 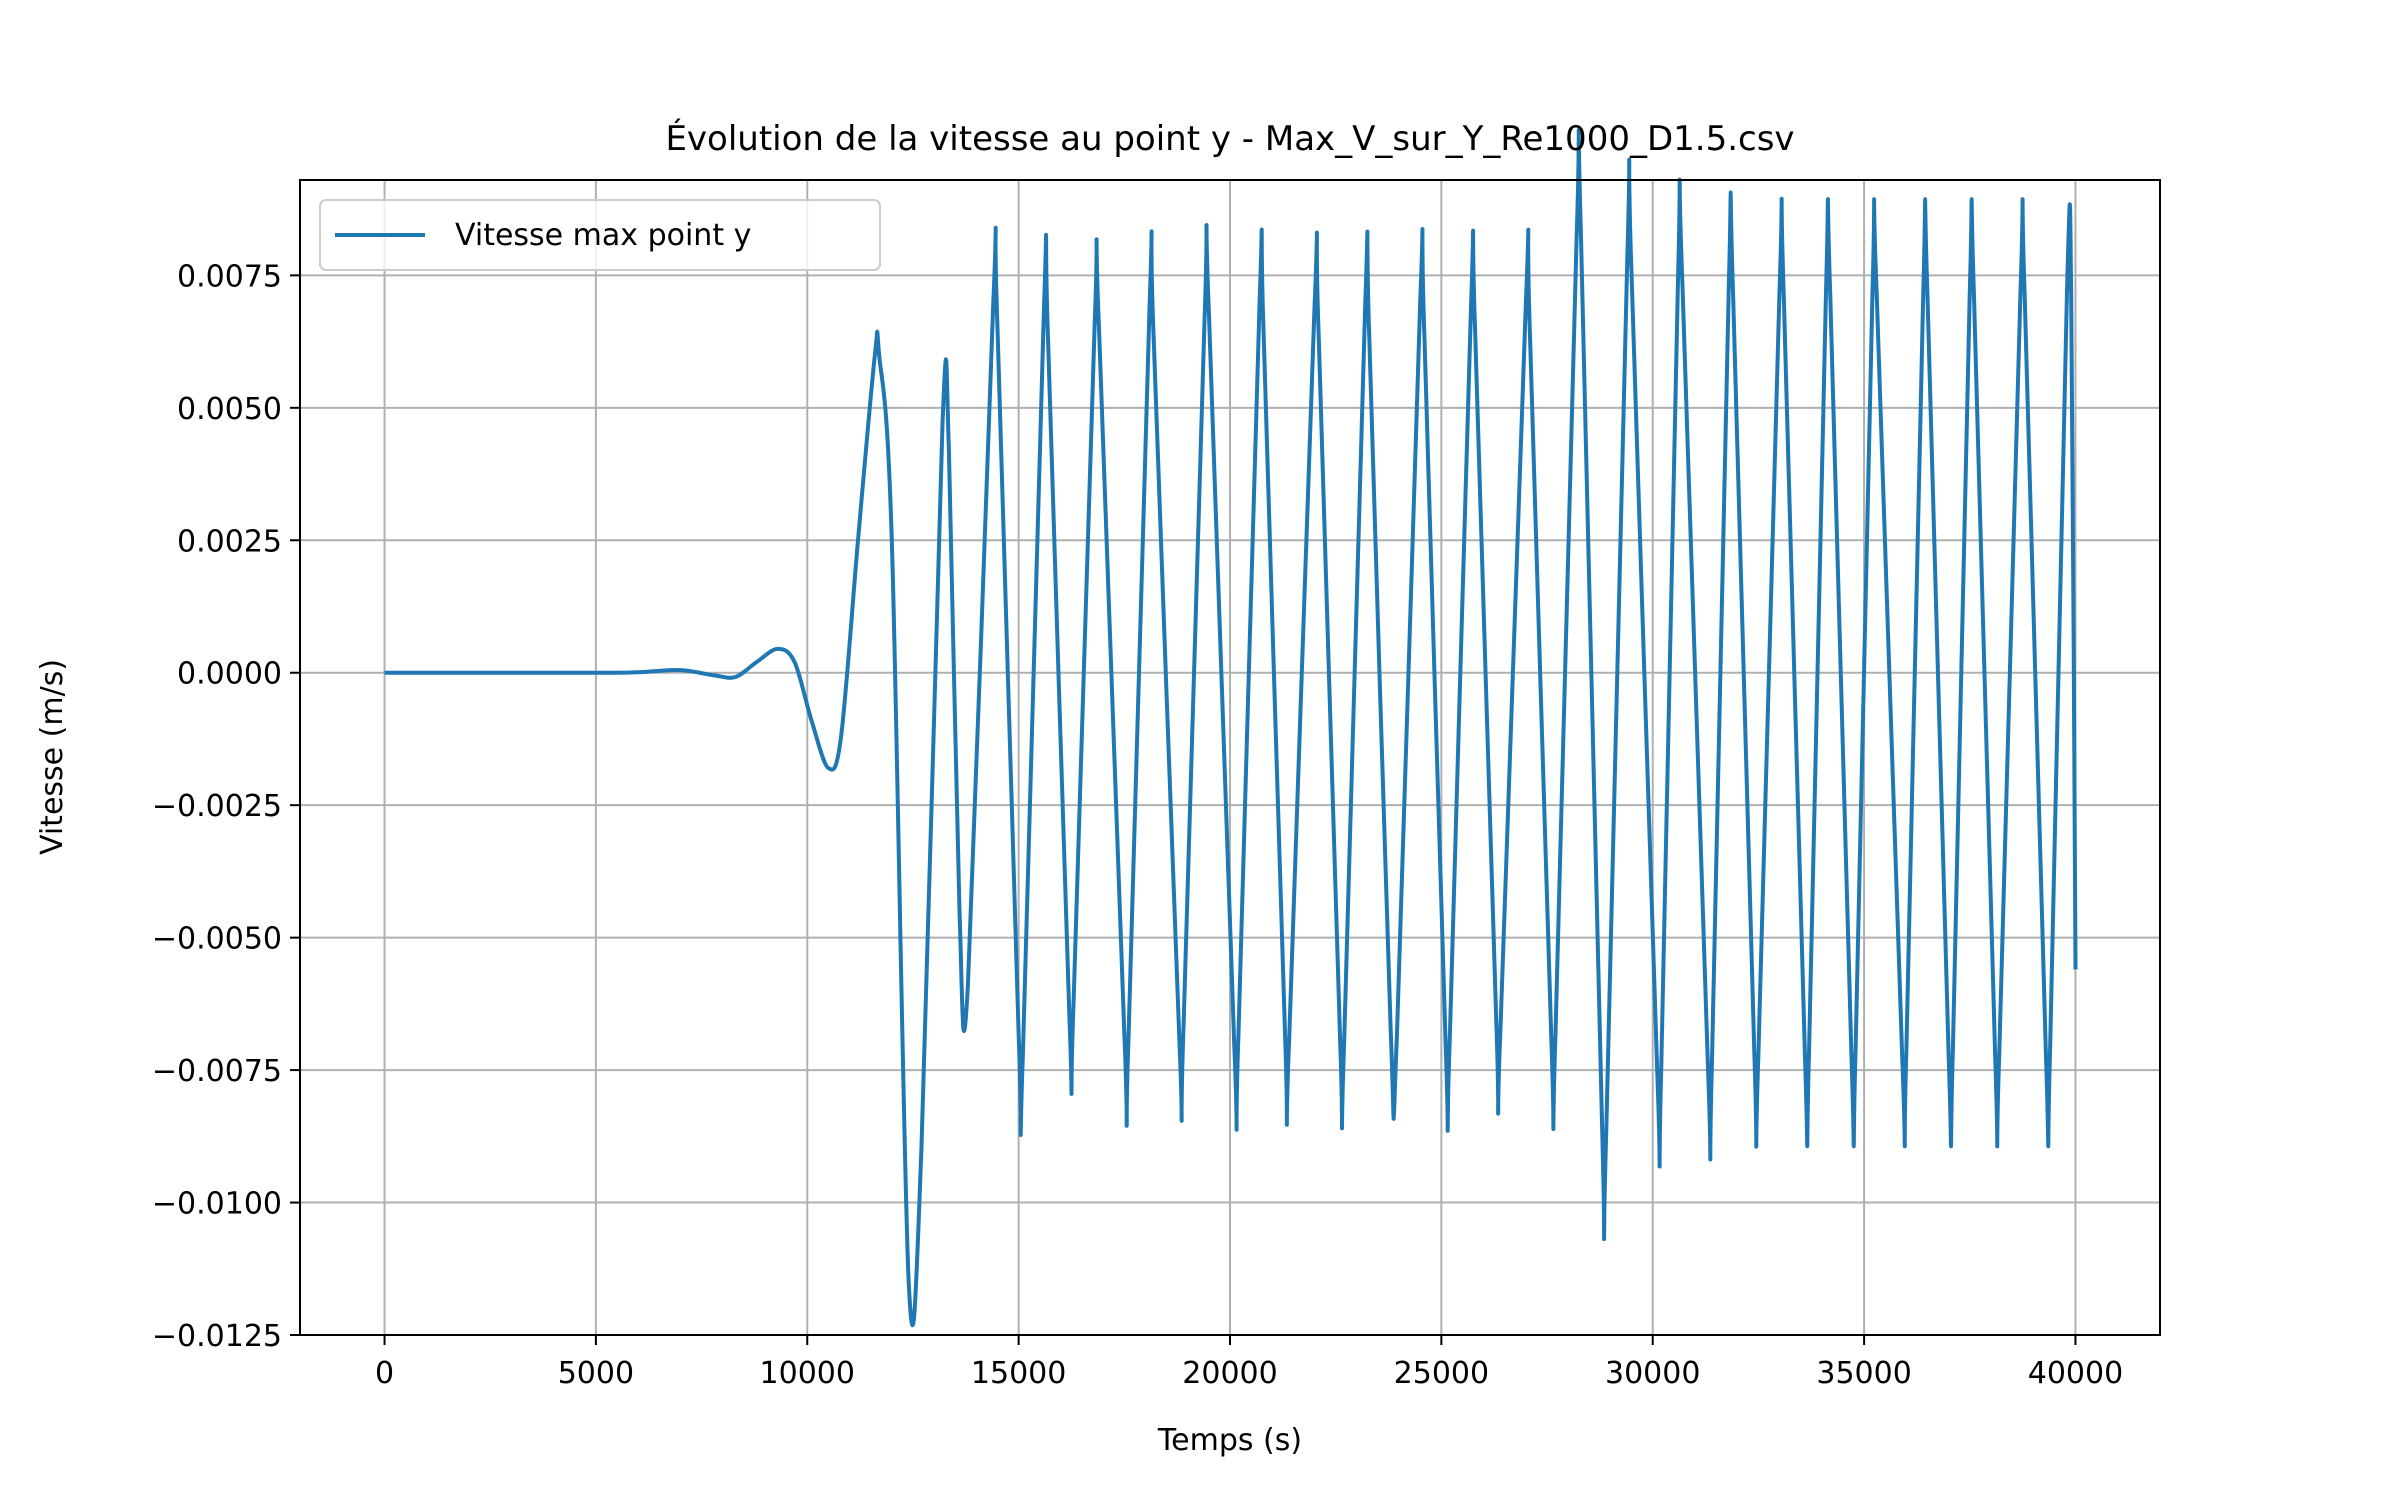 I want to click on x-axis-label: Temps (s), so click(x=1229, y=1440).